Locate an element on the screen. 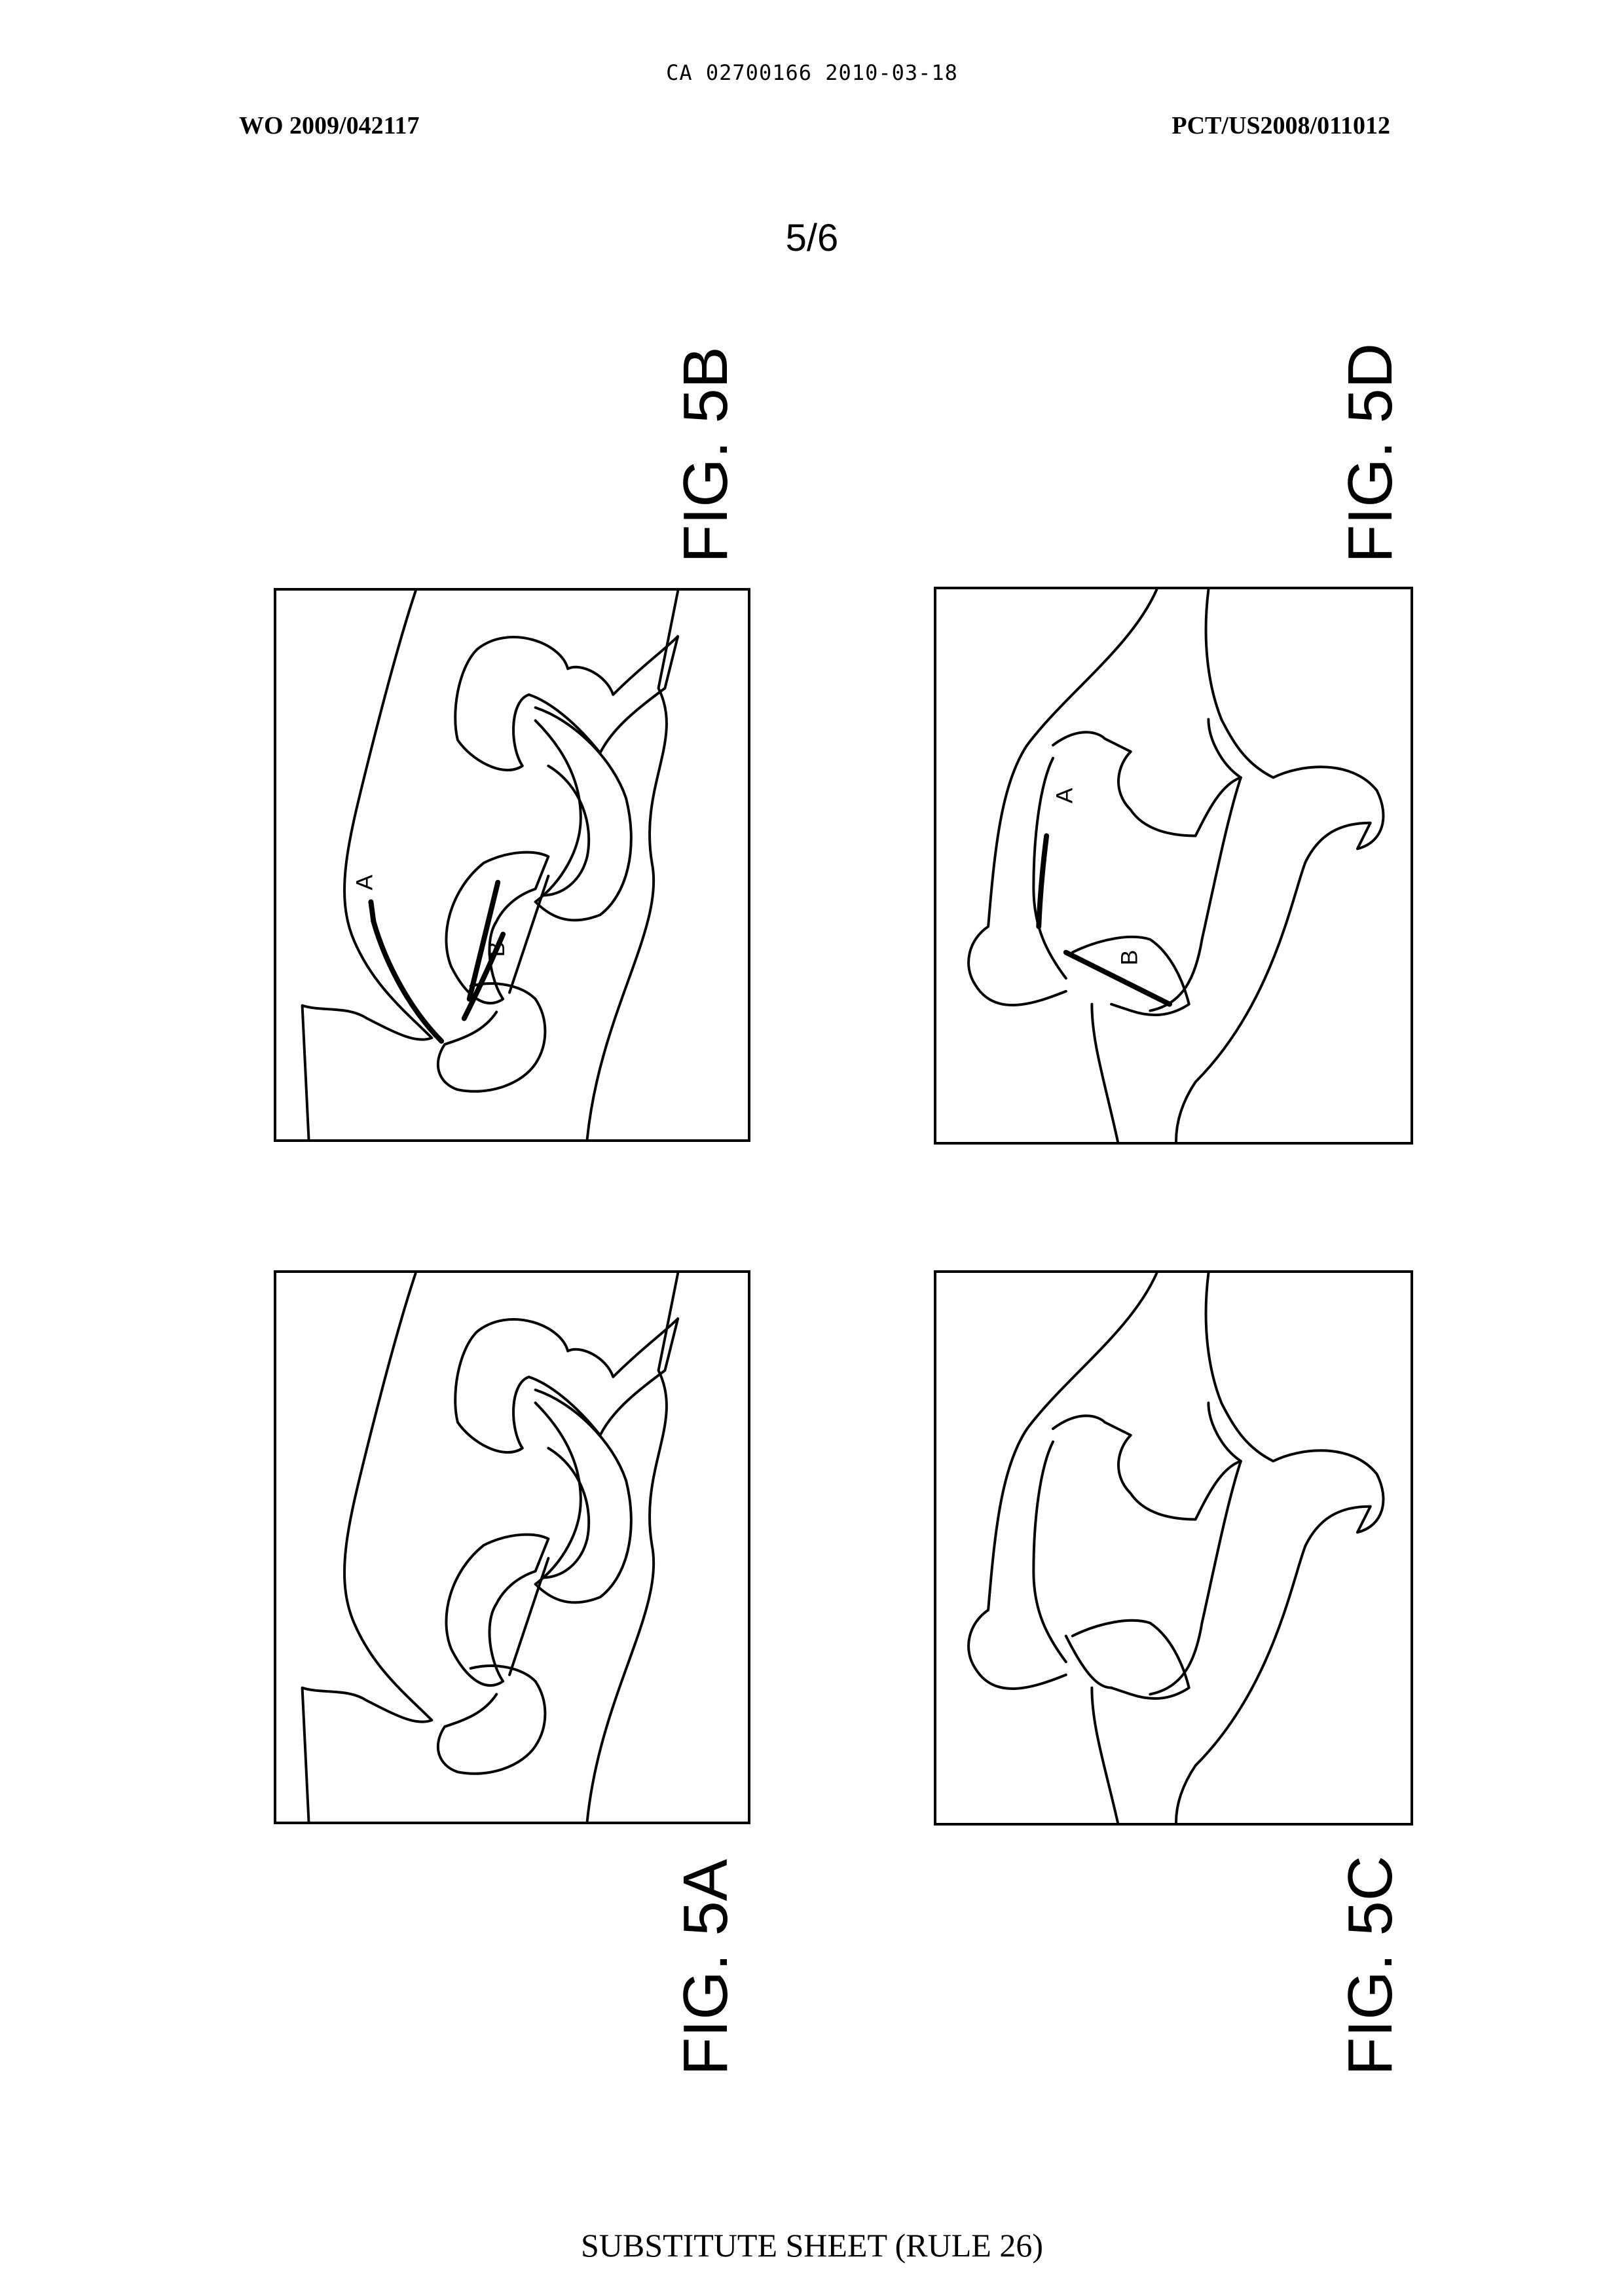 Image resolution: width=1624 pixels, height=2295 pixels. fig-5d-marker-a: A is located at coordinates (1065, 795).